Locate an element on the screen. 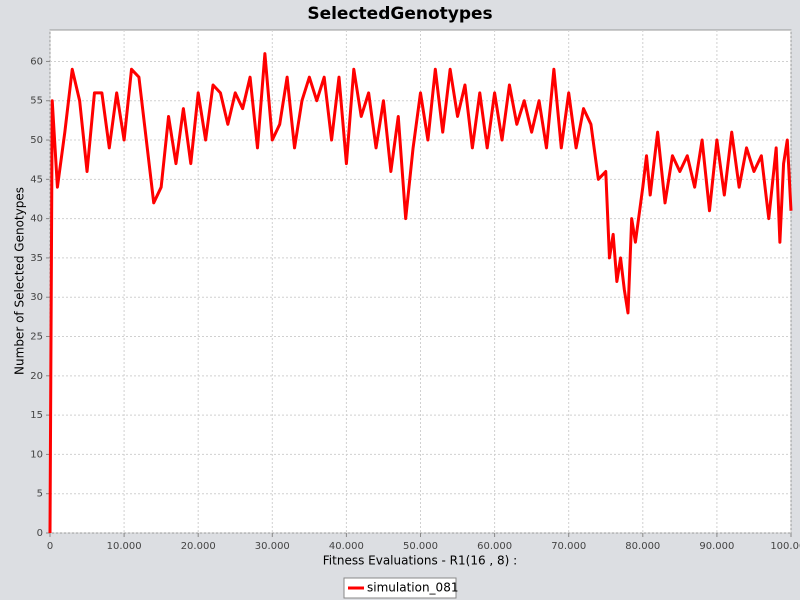  y-axis-label: Number of Selected Genotypes is located at coordinates (20, 281).